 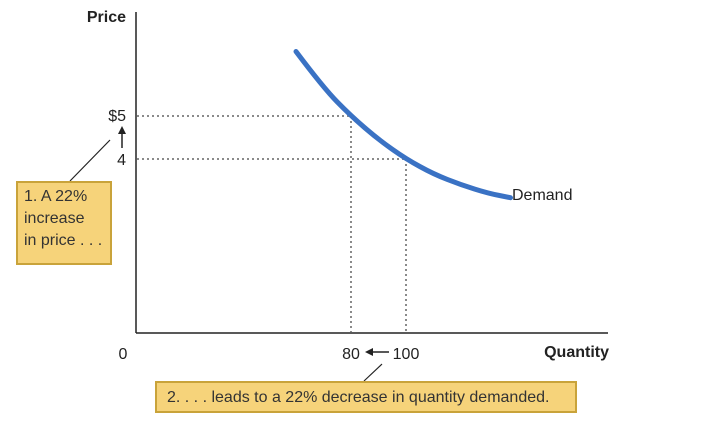 I want to click on price-increase-callout: 1. A 22% increase in price . . ., so click(x=64, y=223).